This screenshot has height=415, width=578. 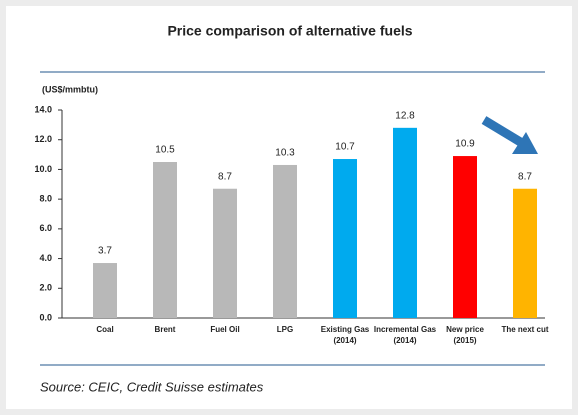 I want to click on x-tick-label-line: Existing Gas, so click(x=345, y=329).